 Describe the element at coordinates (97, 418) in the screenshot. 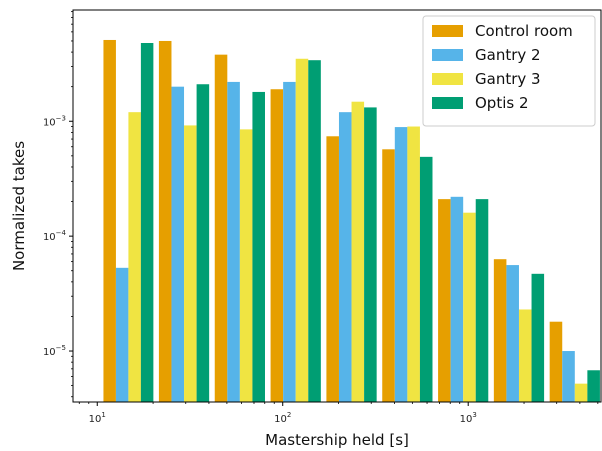

I see `x-tick-label: 10¹` at that location.